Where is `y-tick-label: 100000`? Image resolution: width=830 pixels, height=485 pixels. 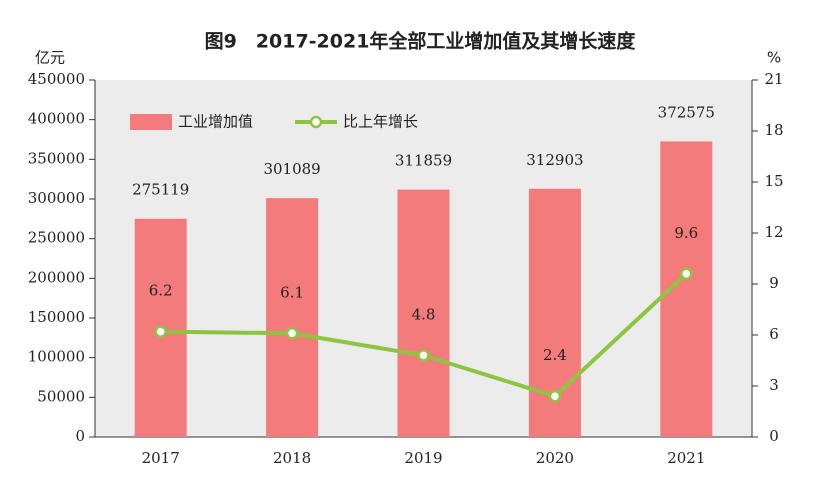 y-tick-label: 100000 is located at coordinates (56, 357).